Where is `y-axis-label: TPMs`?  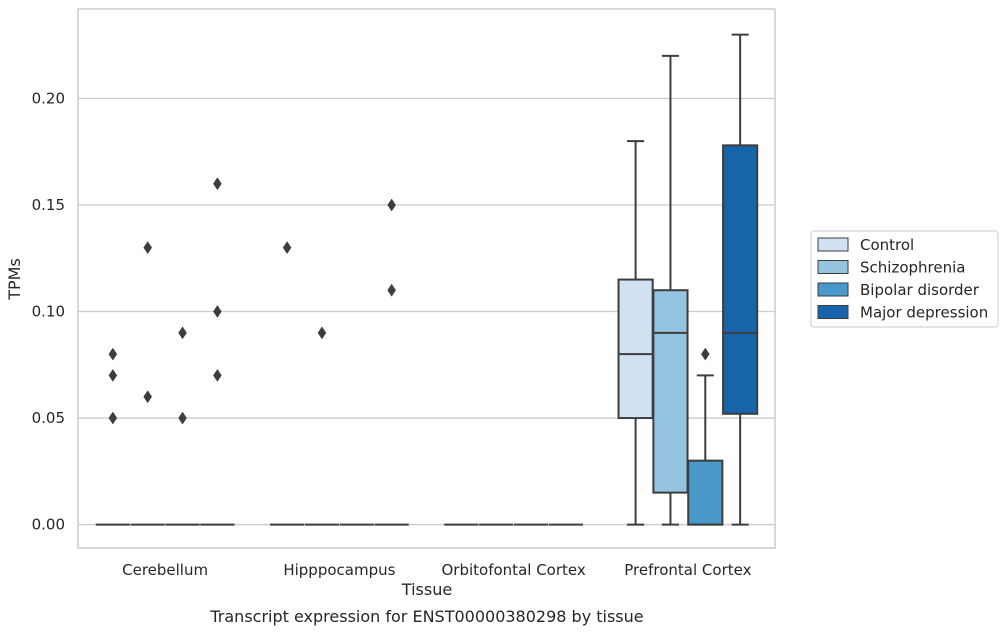
y-axis-label: TPMs is located at coordinates (14, 279).